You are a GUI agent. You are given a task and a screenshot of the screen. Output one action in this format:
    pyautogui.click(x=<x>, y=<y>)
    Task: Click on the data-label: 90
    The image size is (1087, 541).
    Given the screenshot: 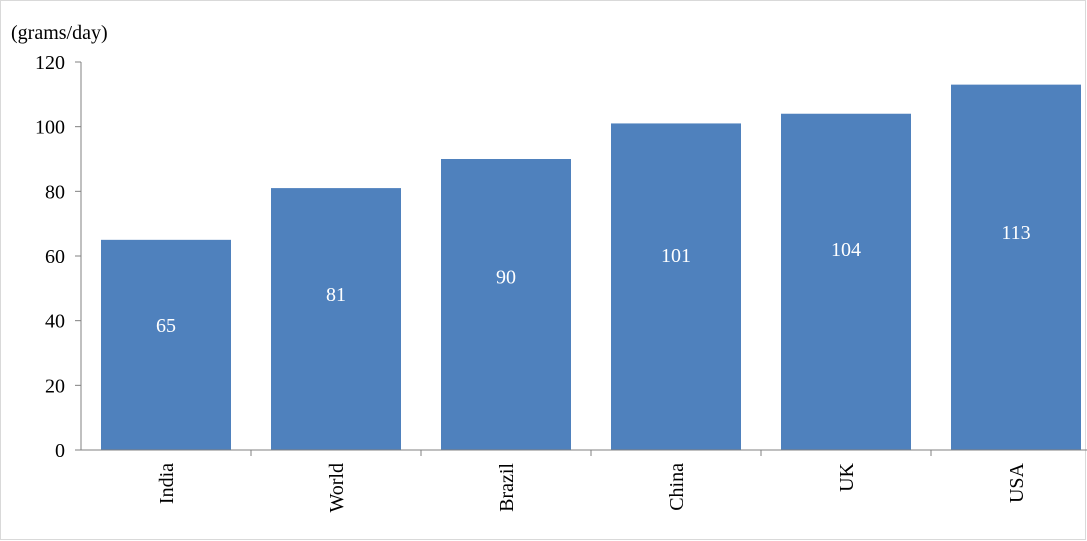 What is the action you would take?
    pyautogui.click(x=506, y=277)
    